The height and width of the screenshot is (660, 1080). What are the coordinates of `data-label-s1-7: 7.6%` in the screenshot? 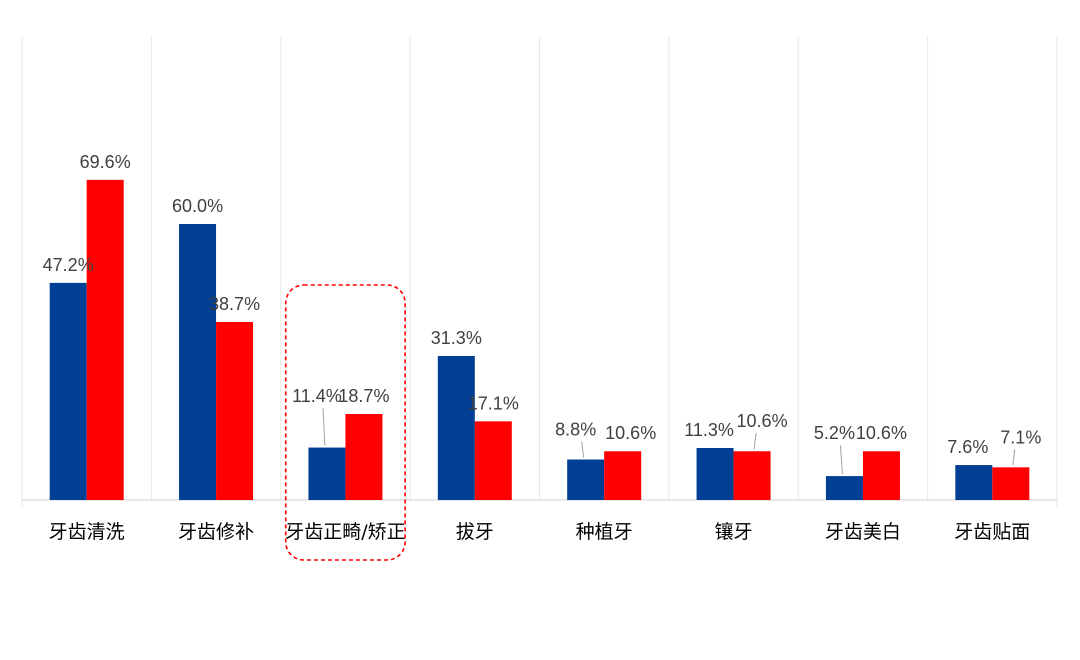 It's located at (967, 447).